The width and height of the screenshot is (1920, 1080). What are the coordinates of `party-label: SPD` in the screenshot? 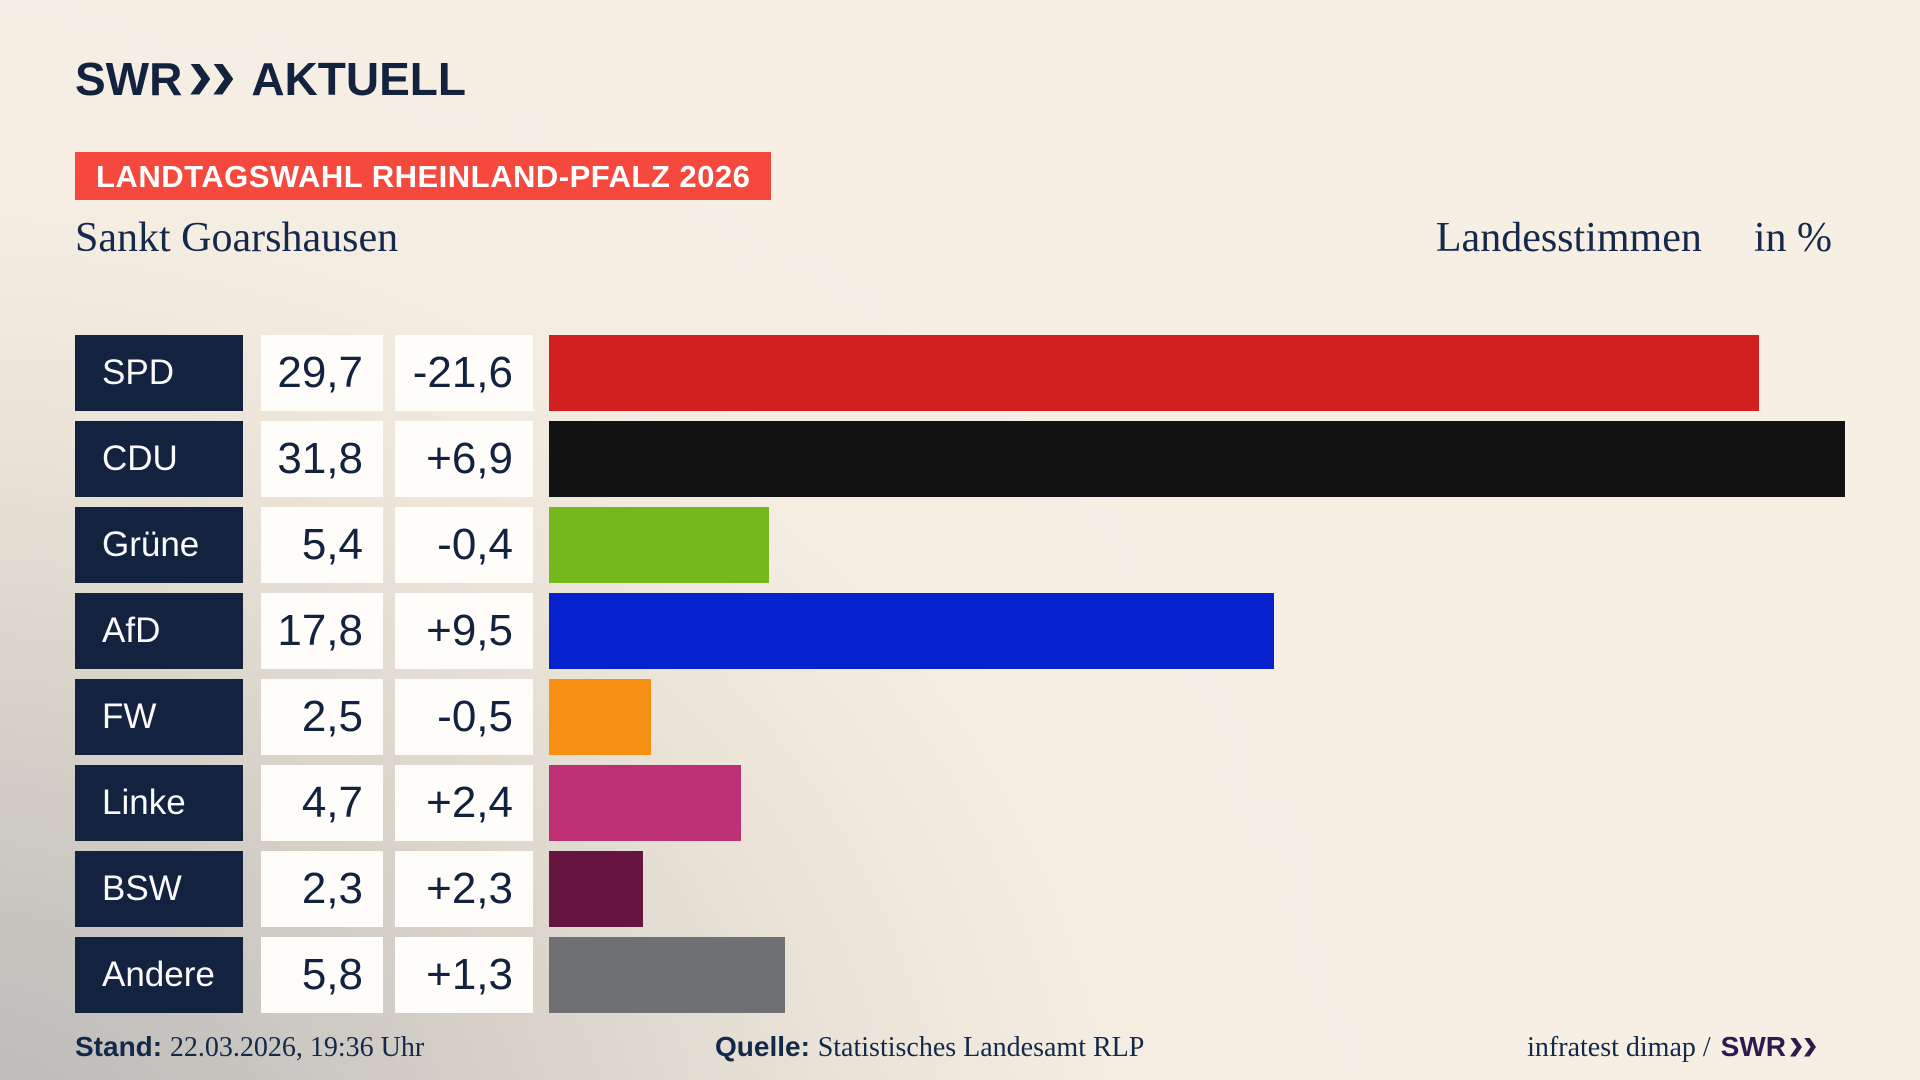 It's located at (138, 372).